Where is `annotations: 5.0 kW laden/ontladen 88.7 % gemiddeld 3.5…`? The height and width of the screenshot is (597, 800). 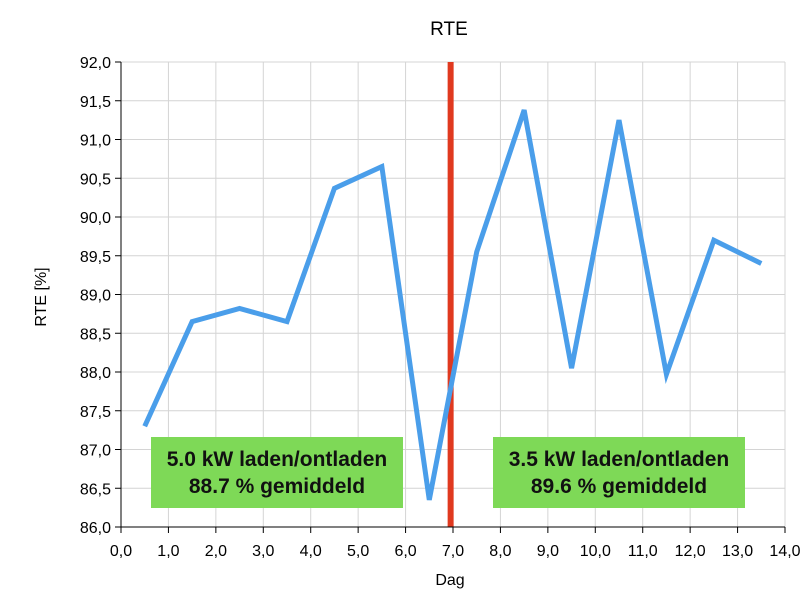
annotations: 5.0 kW laden/ontladen 88.7 % gemiddeld 3.5… is located at coordinates (448, 472).